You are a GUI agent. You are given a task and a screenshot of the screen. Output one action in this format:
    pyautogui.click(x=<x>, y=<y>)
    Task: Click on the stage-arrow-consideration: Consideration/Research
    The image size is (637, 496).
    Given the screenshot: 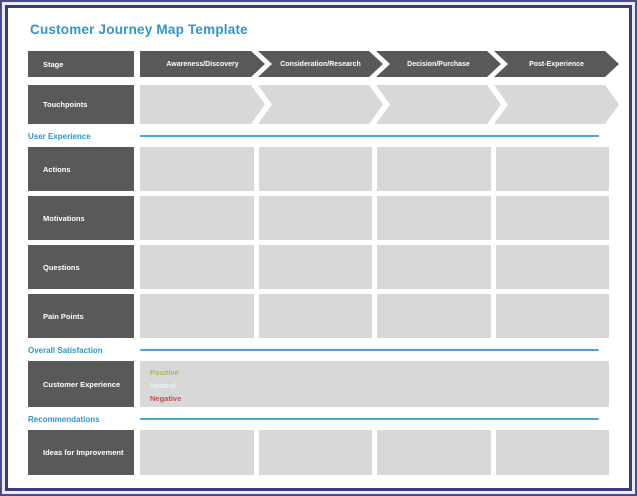 What is the action you would take?
    pyautogui.click(x=320, y=64)
    